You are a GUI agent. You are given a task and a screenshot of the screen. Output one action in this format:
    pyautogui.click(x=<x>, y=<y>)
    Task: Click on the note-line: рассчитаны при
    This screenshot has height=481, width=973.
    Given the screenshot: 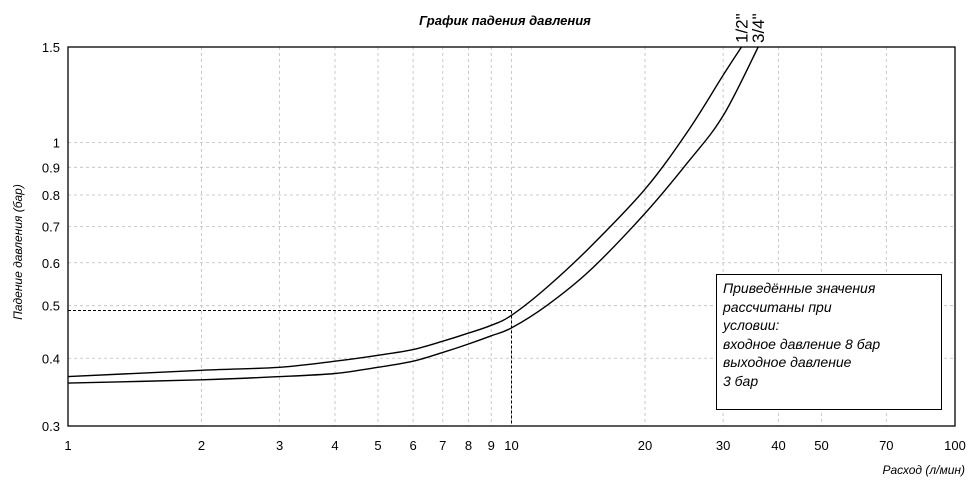 What is the action you would take?
    pyautogui.click(x=777, y=306)
    